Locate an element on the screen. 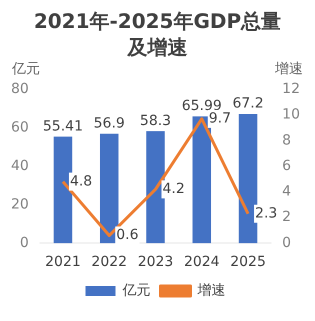 The height and width of the screenshot is (321, 315). y2-tick-label: 2 is located at coordinates (287, 217).